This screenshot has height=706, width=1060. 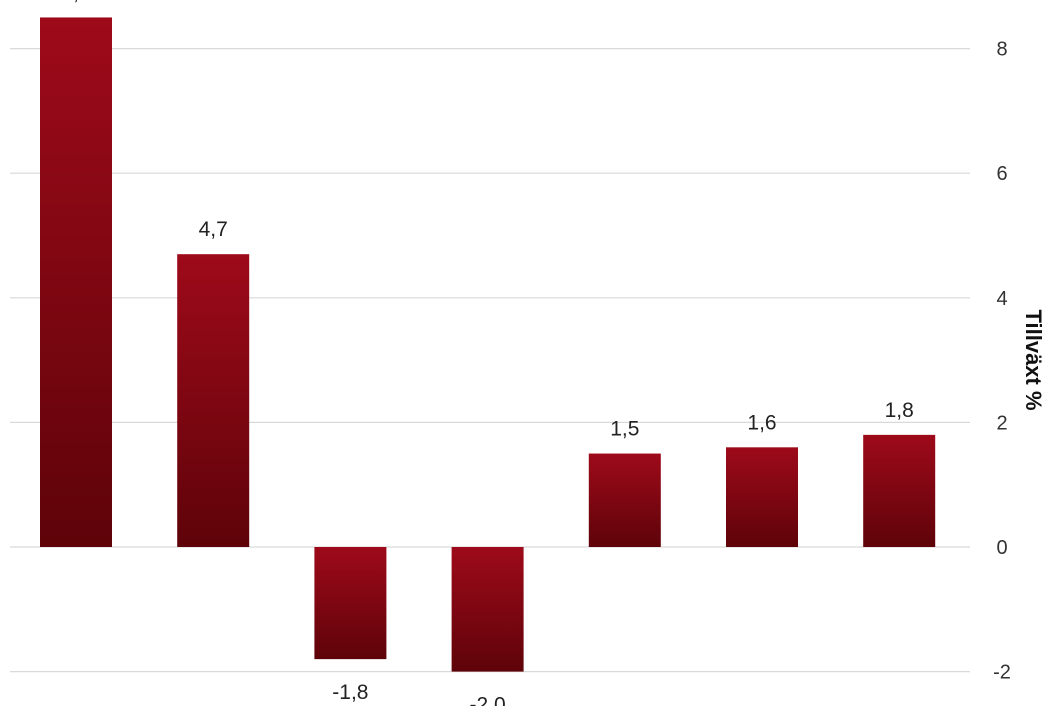 I want to click on y-tick-label: 2, so click(x=1001, y=423).